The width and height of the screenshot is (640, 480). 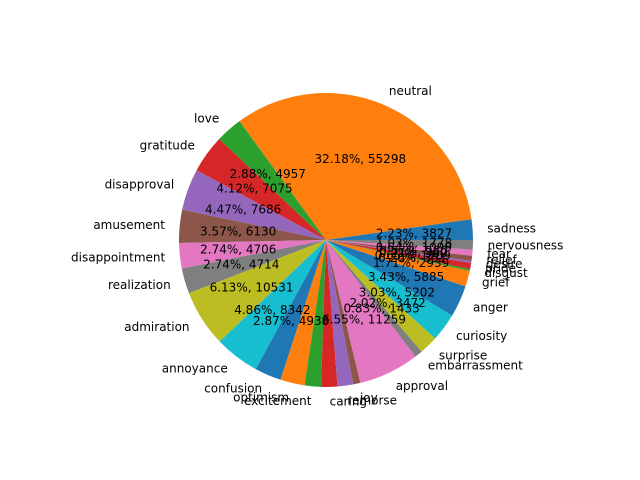 What do you see at coordinates (238, 249) in the screenshot?
I see `slice-pct-label-disappointment: 2.74%, 4706` at bounding box center [238, 249].